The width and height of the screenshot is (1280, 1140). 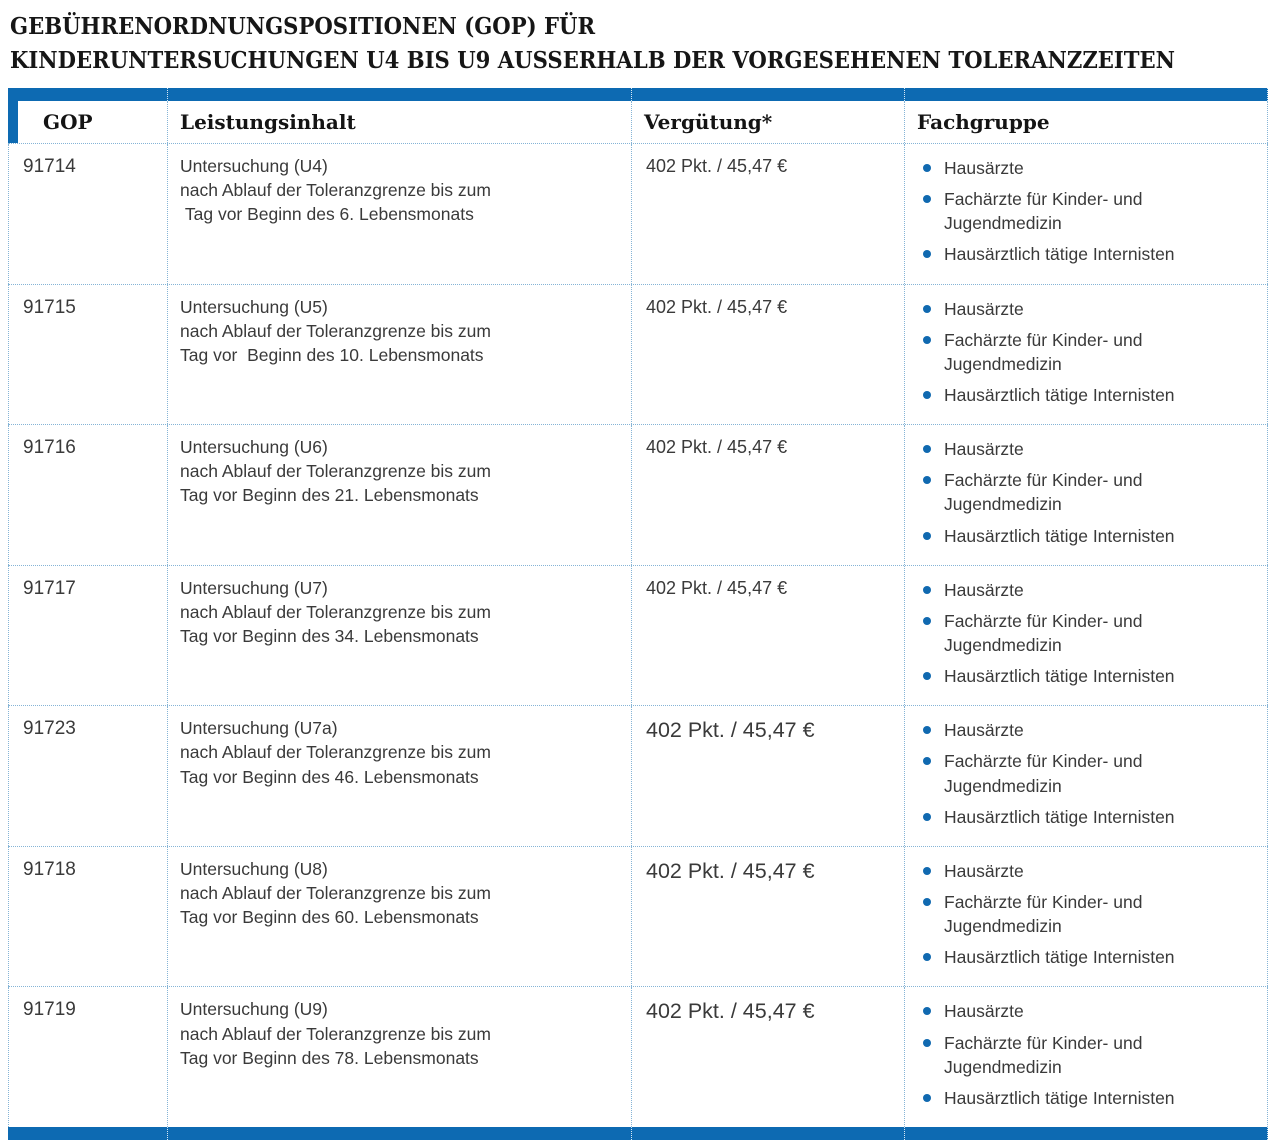 What do you see at coordinates (638, 94) in the screenshot?
I see `table-top-bar` at bounding box center [638, 94].